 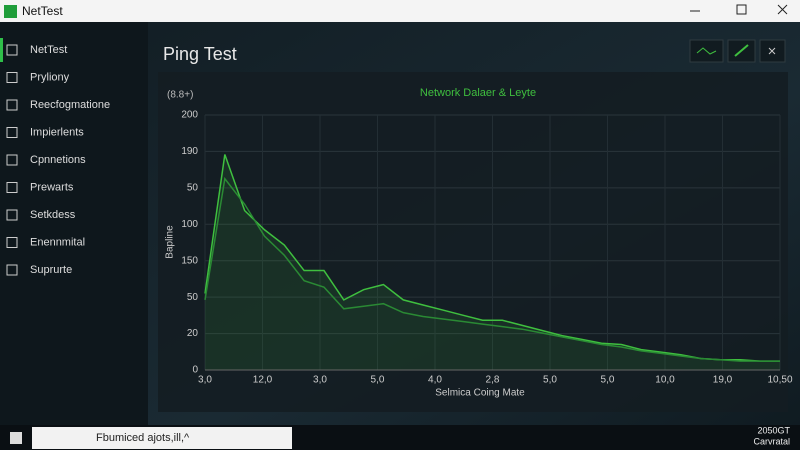 I want to click on chart-title: Network Dalaer & Leyte, so click(x=478, y=93).